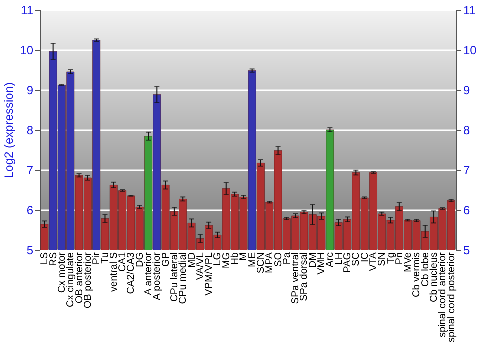 The height and width of the screenshot is (350, 500). What do you see at coordinates (382, 259) in the screenshot?
I see `x-tick-label: SN` at bounding box center [382, 259].